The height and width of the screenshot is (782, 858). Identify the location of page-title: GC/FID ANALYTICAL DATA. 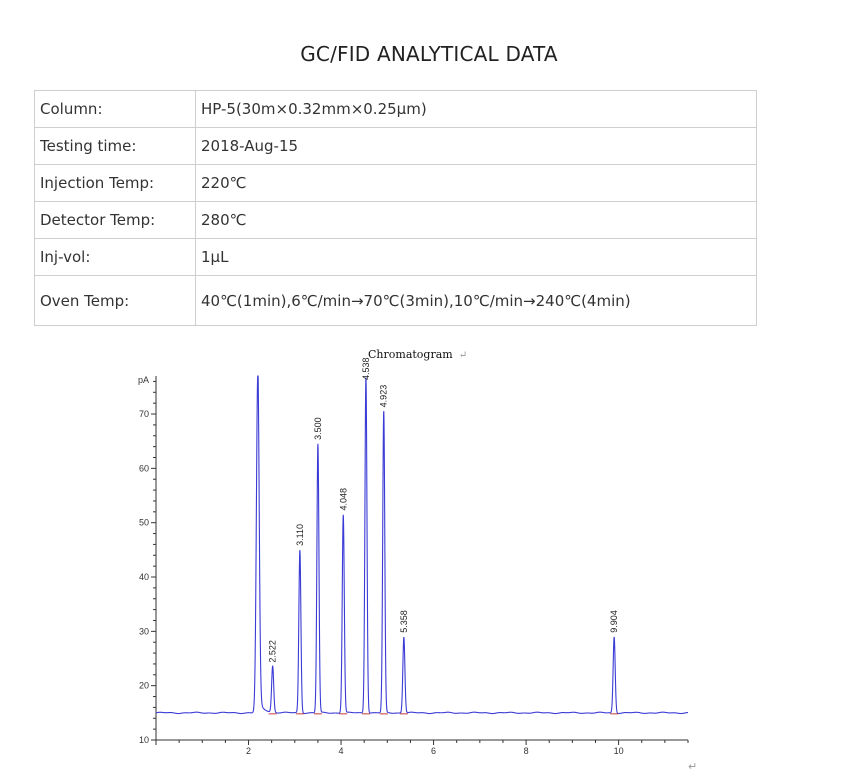
(429, 54).